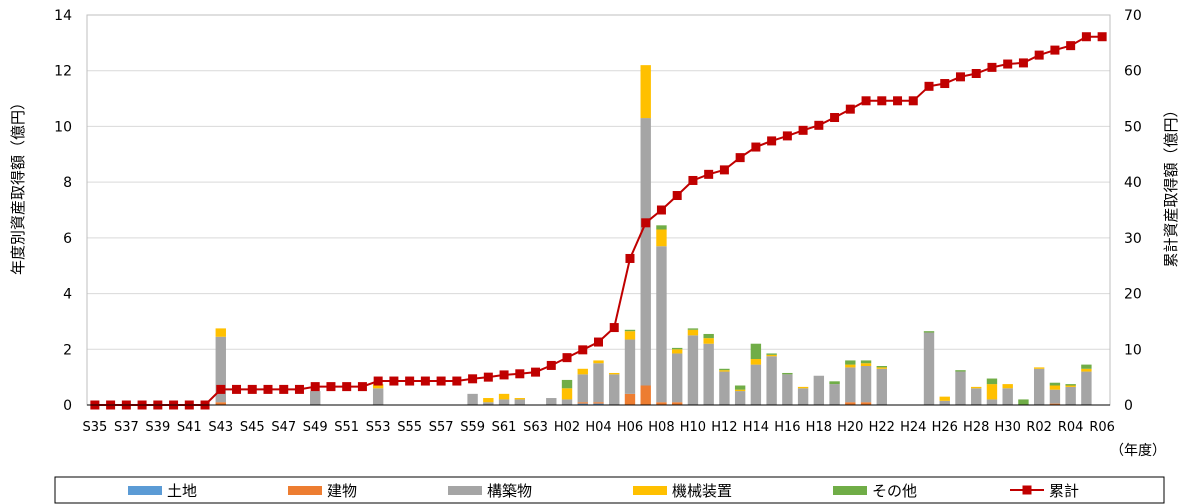 The image size is (1190, 504). I want to click on cumulative-marker-H22, so click(882, 101).